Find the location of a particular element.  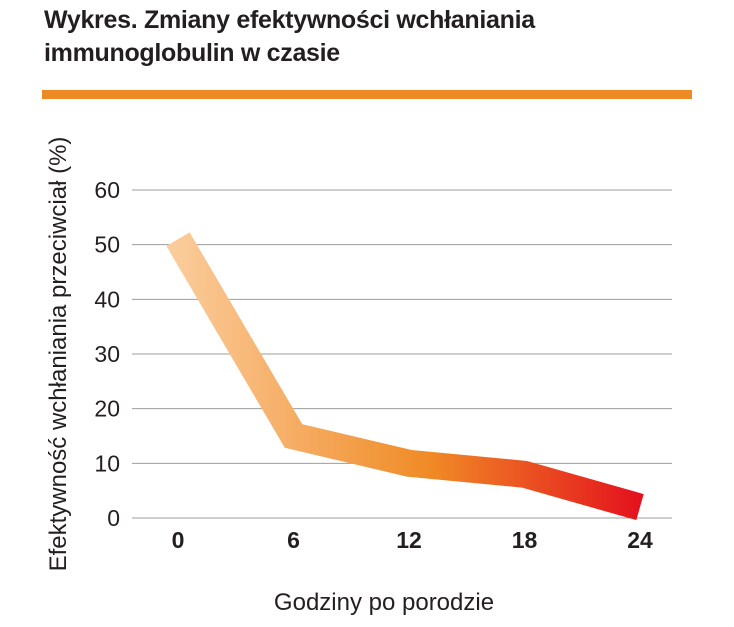

y-axis-label: Efektywność wchłaniania przeciwciał (%) is located at coordinates (58, 354).